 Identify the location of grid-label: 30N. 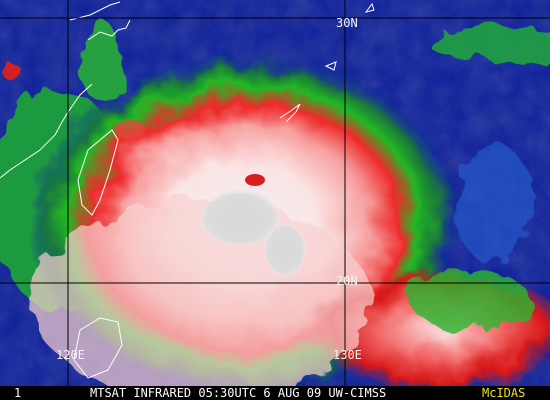
(347, 23).